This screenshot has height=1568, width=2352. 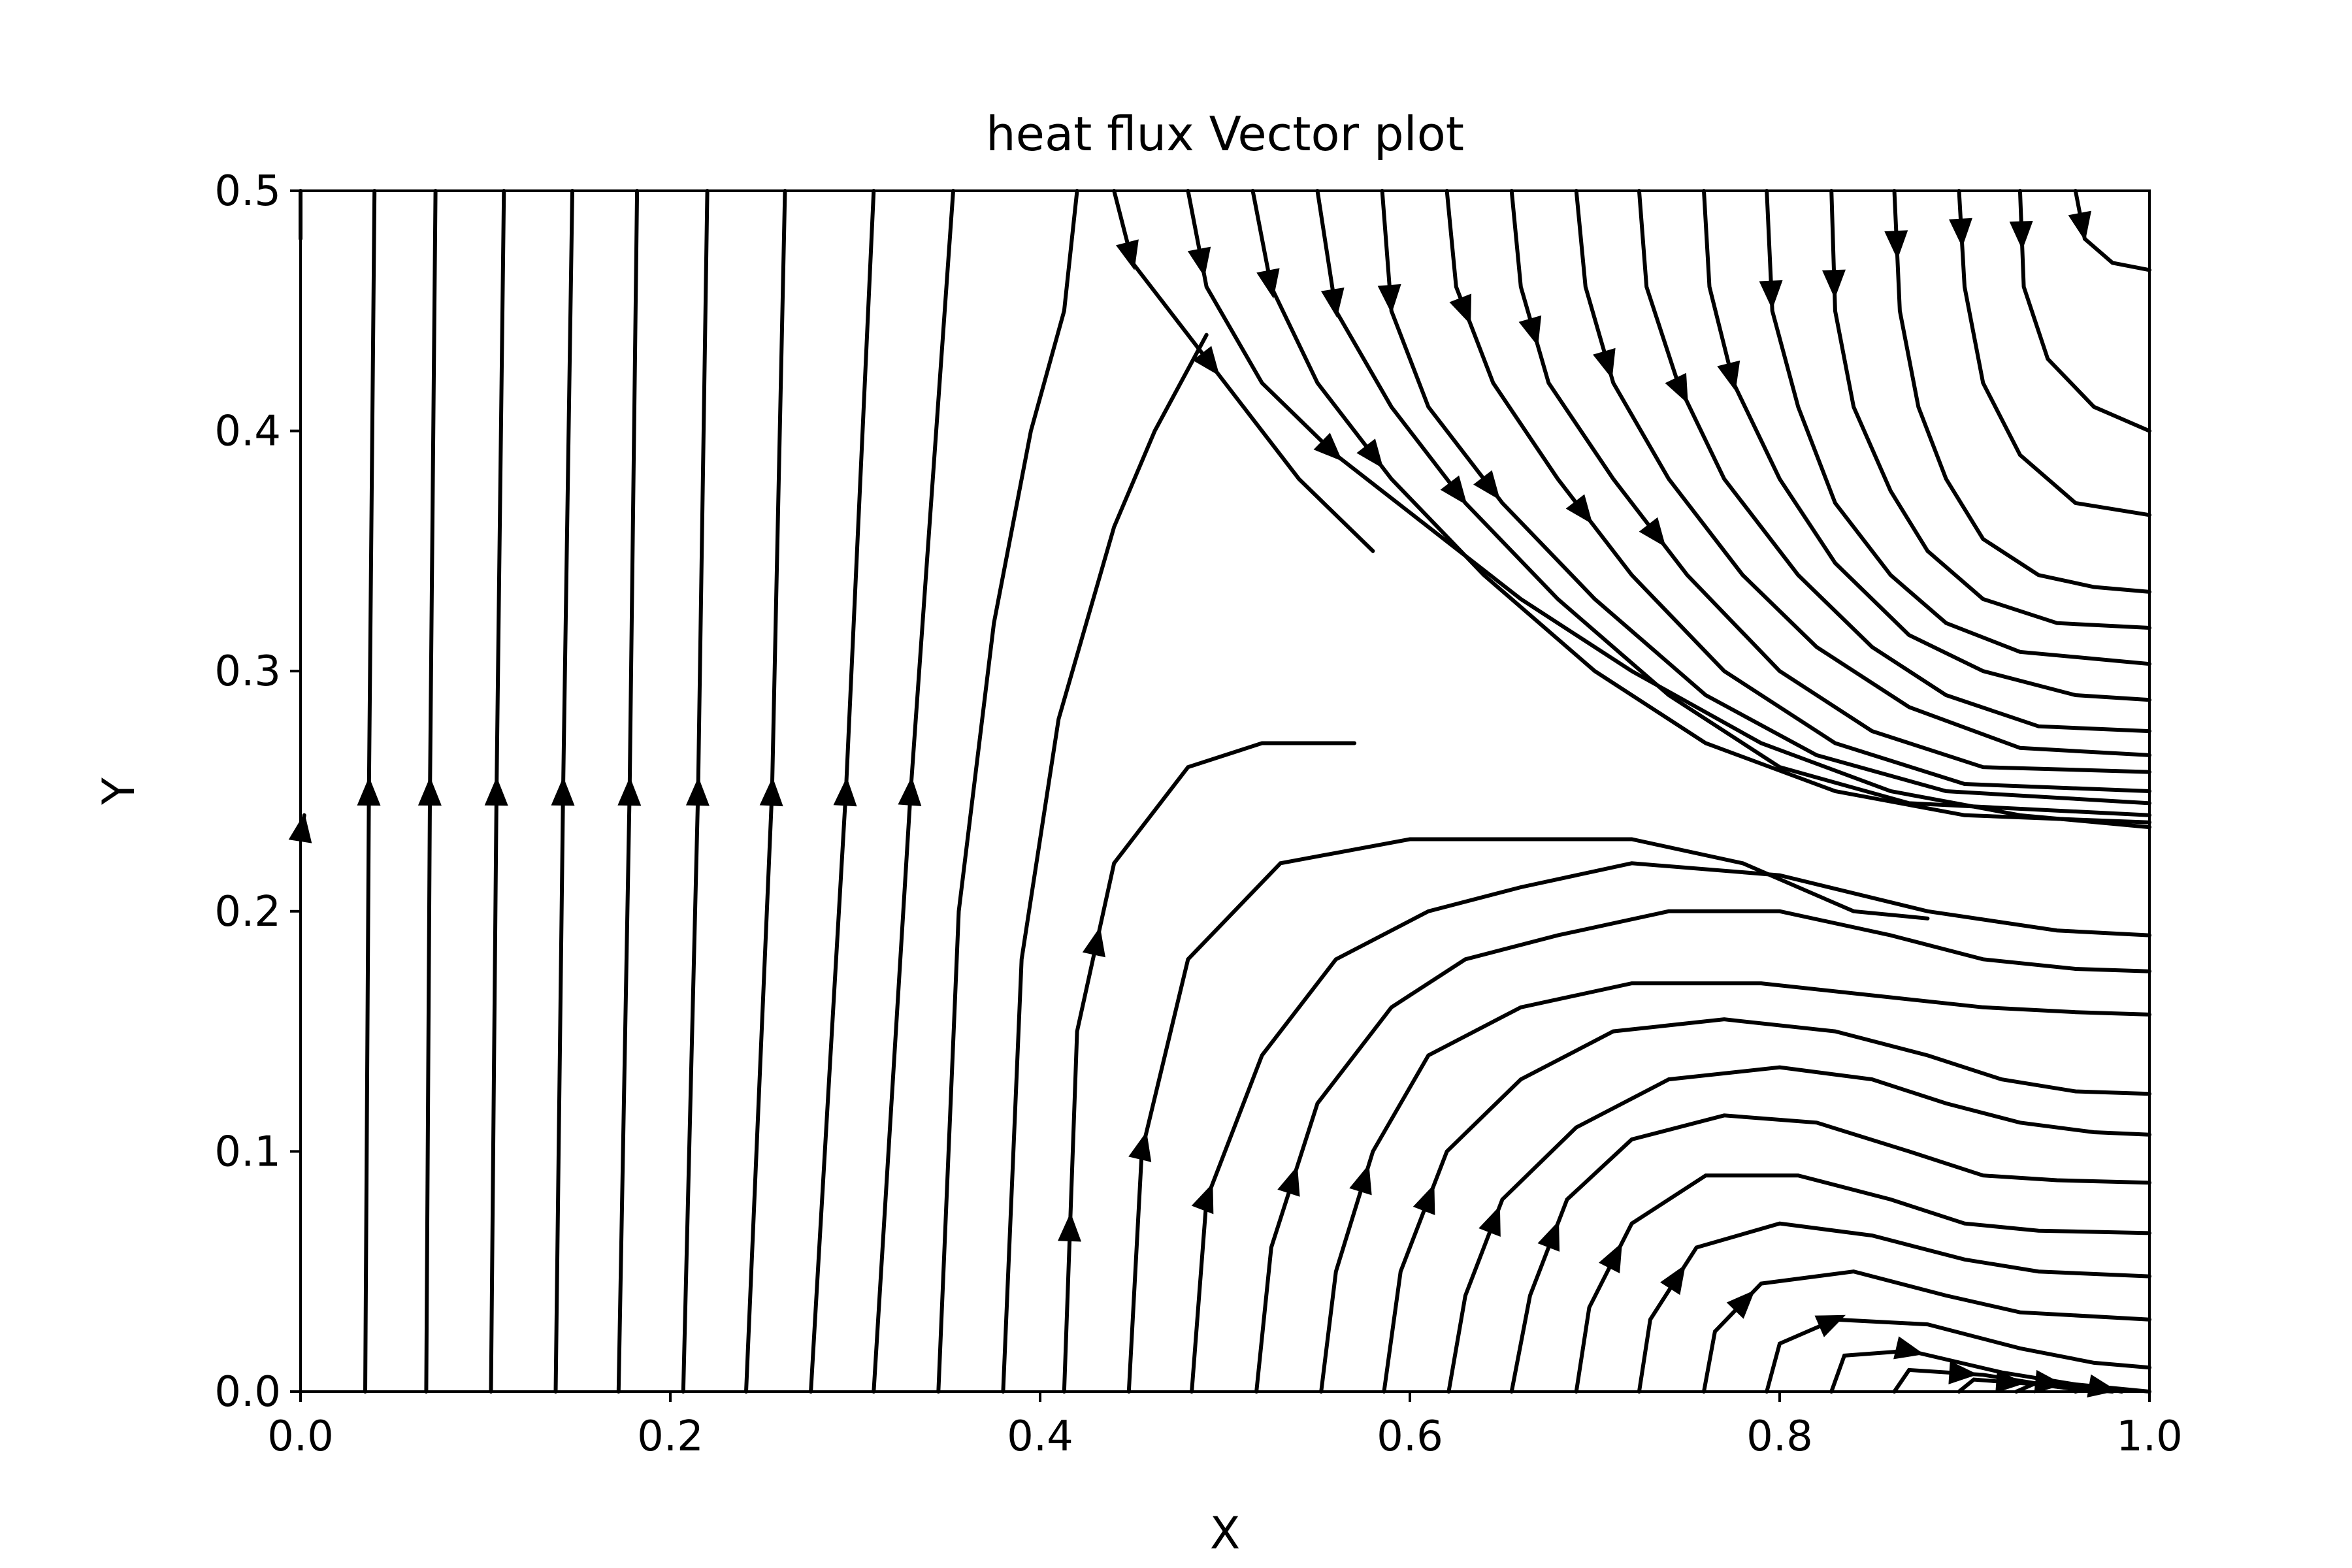 What do you see at coordinates (1225, 133) in the screenshot?
I see `chart-title: heat flux Vector plot` at bounding box center [1225, 133].